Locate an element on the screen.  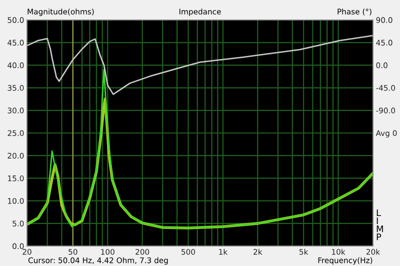
text: LIMP is located at coordinates (379, 224).